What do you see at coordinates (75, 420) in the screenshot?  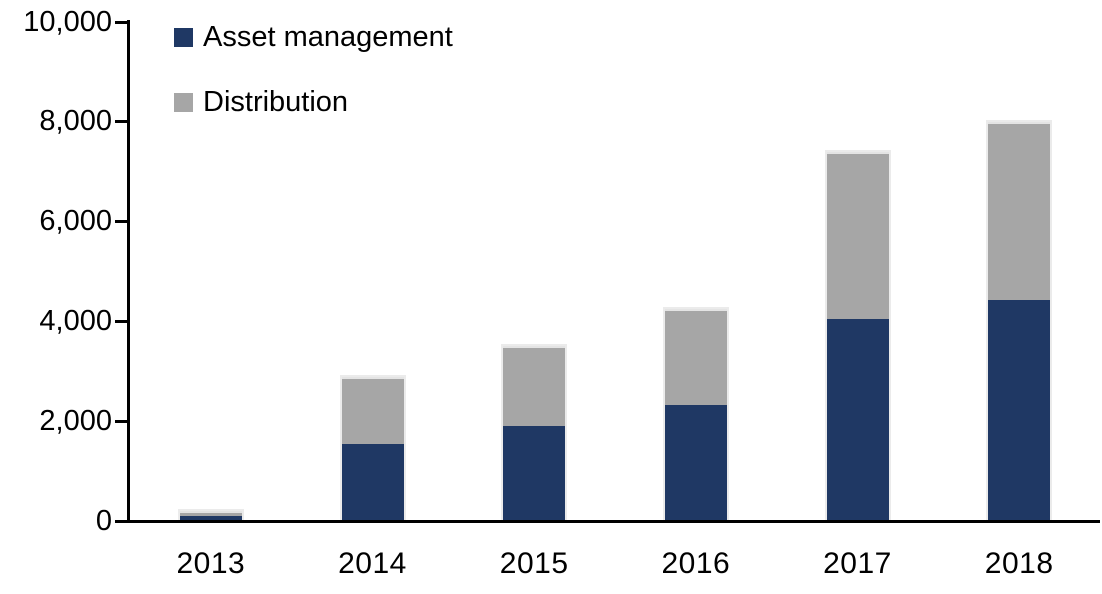 I see `y-tick-label: 2,000` at bounding box center [75, 420].